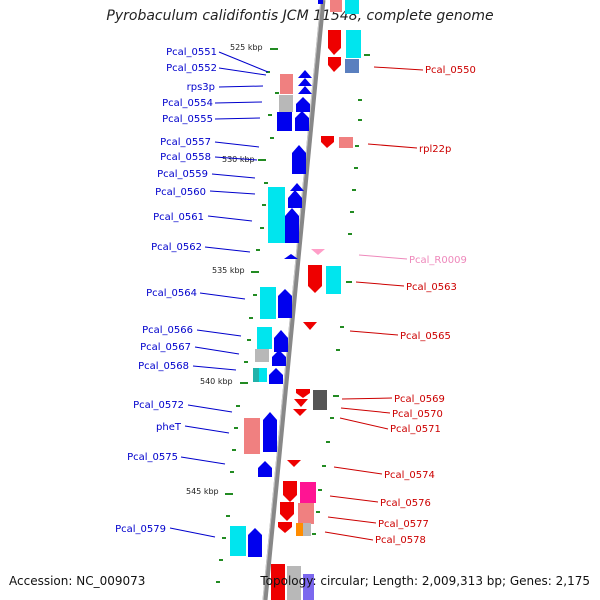  What do you see at coordinates (374, 303) in the screenshot?
I see `label-leader-lines-reverse` at bounding box center [374, 303].